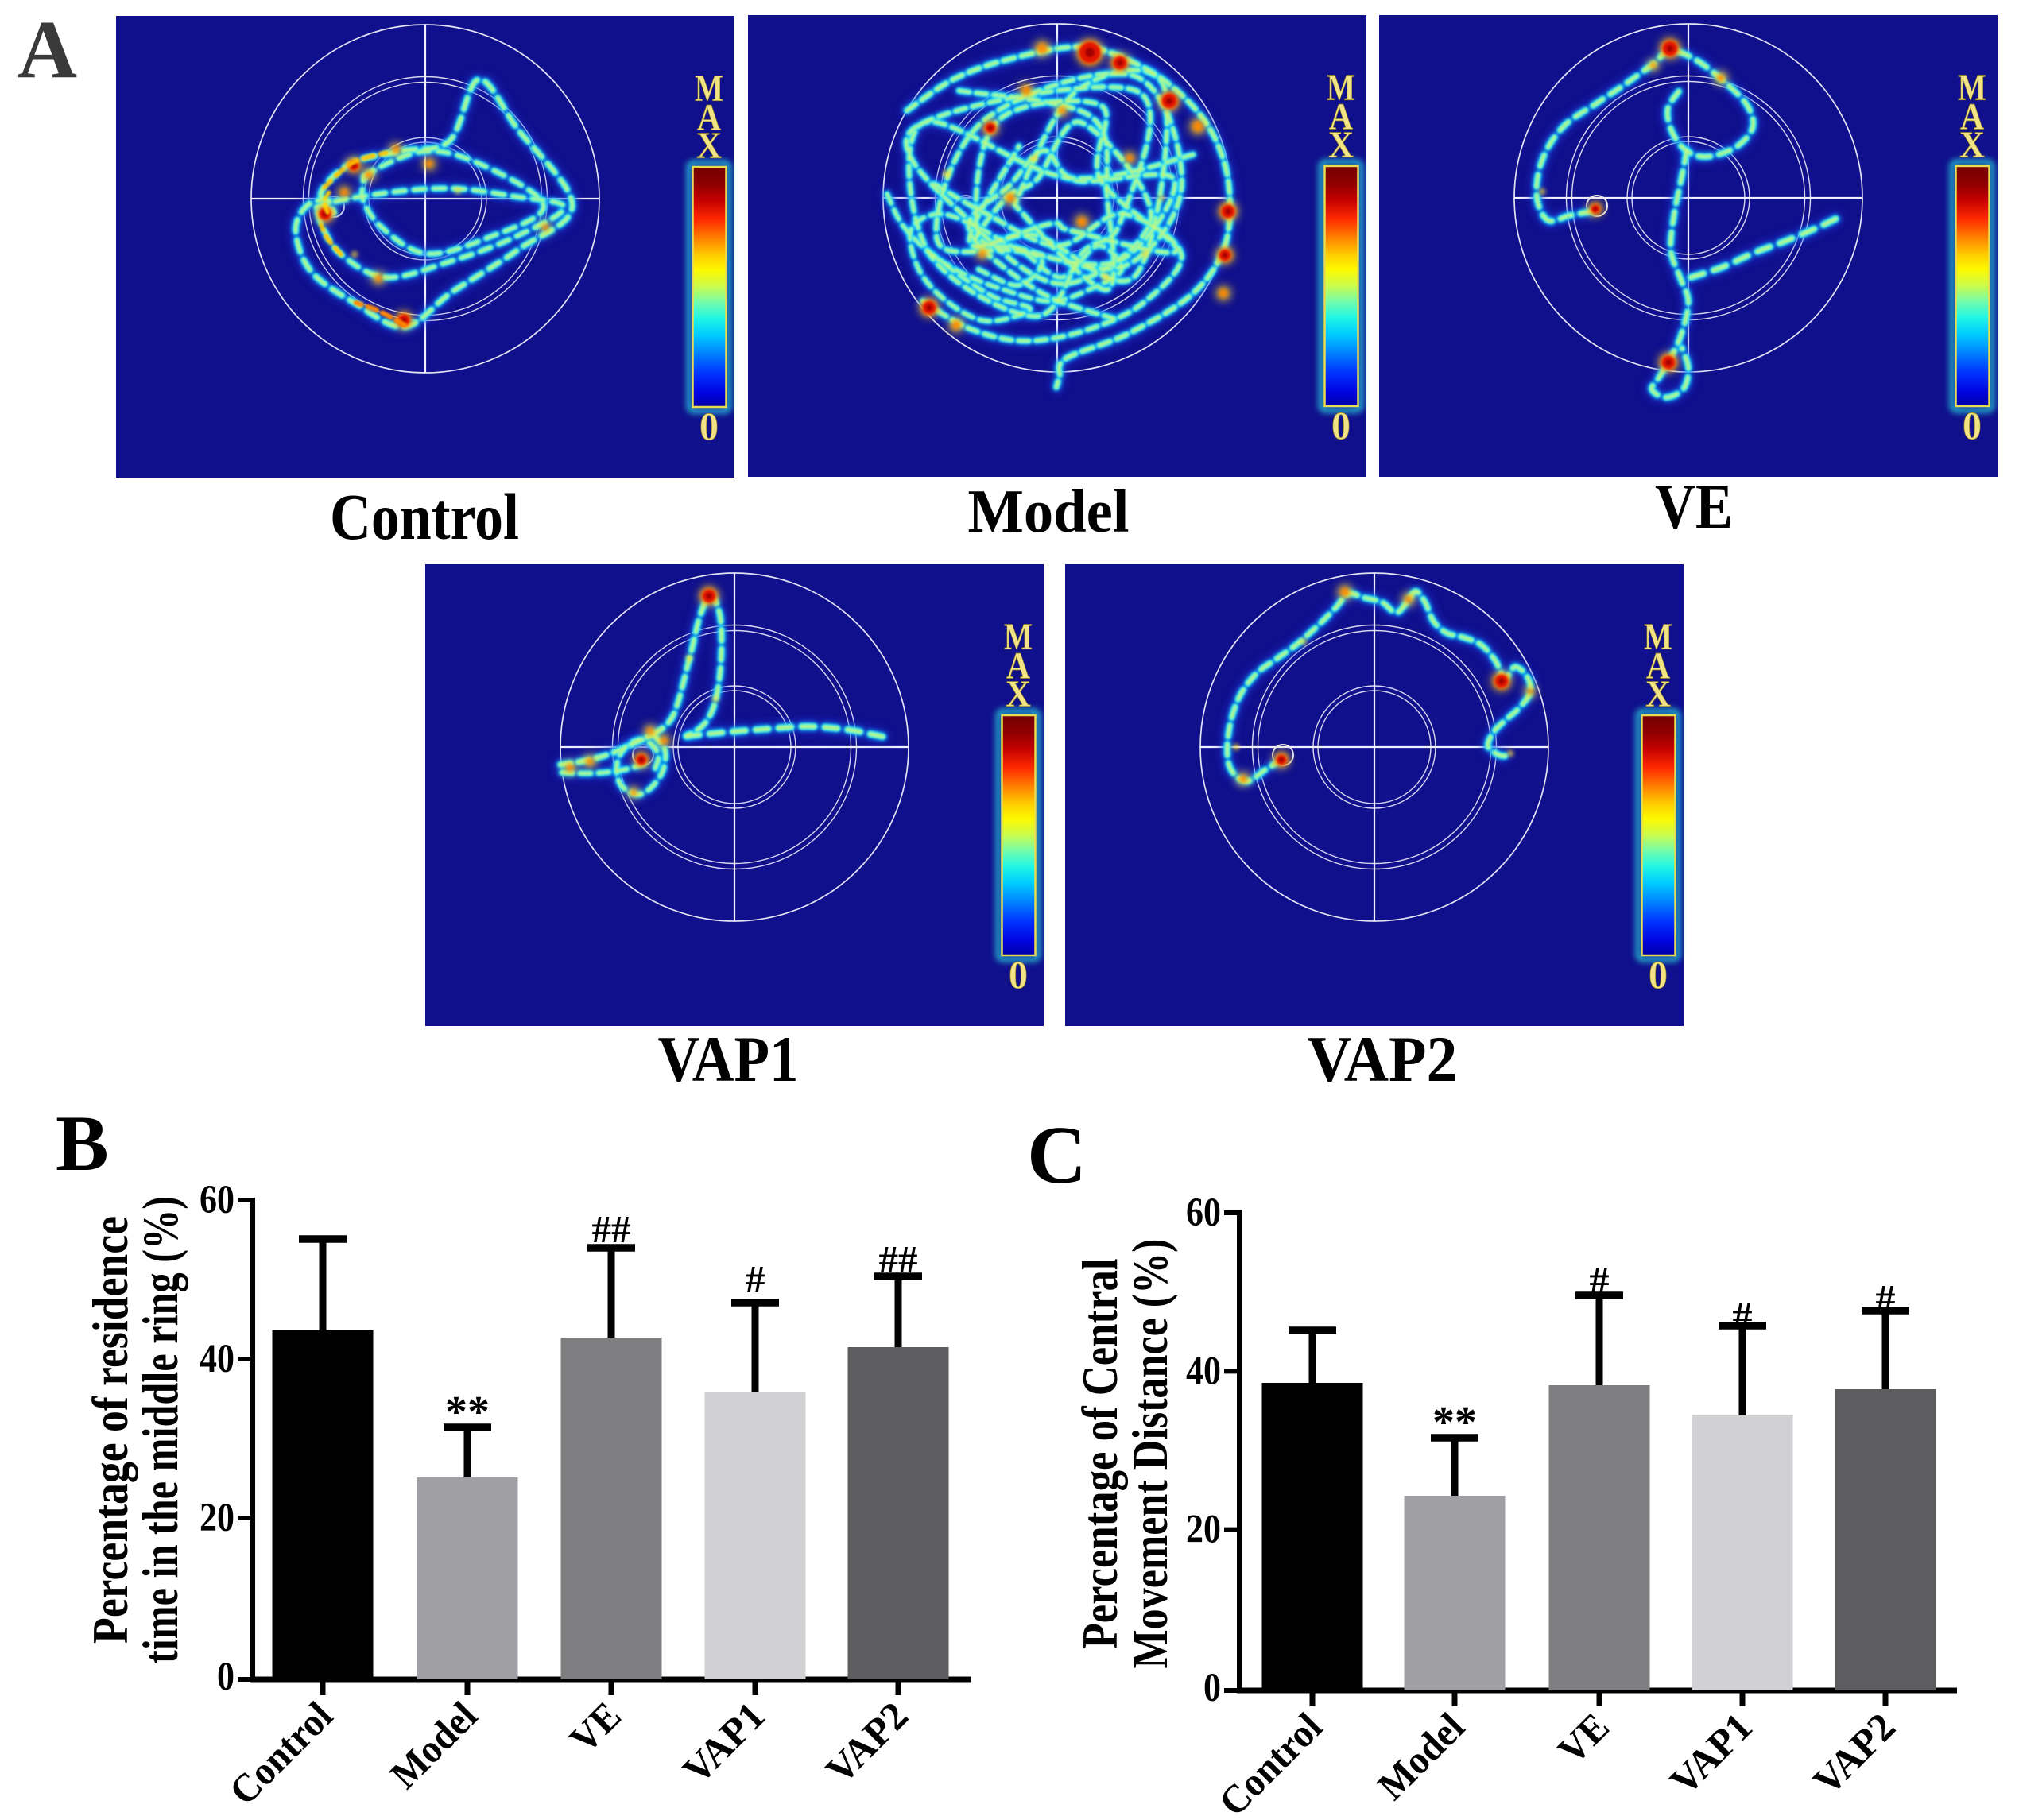  What do you see at coordinates (1057, 1155) in the screenshot?
I see `svg-text: C` at bounding box center [1057, 1155].